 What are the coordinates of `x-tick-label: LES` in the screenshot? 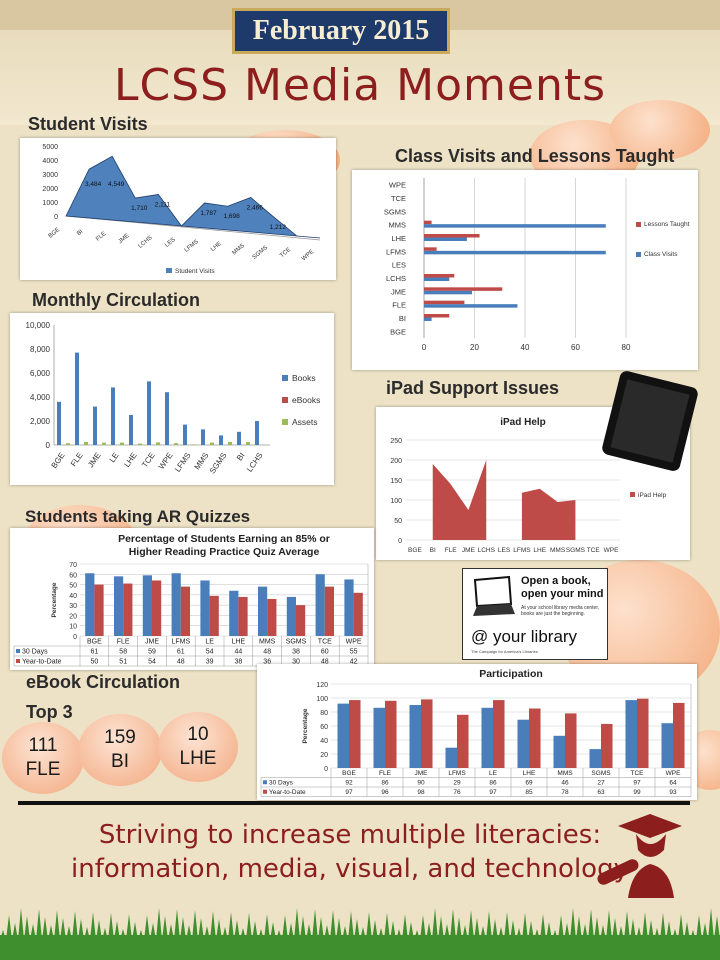 It's located at (504, 550).